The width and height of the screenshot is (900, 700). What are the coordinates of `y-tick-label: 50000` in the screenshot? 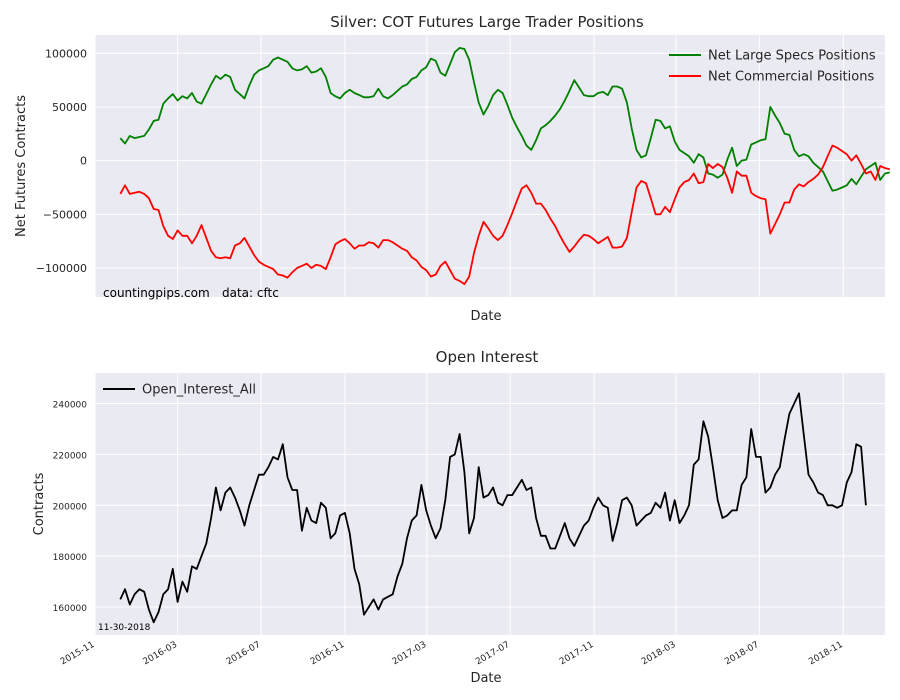 It's located at (69, 107).